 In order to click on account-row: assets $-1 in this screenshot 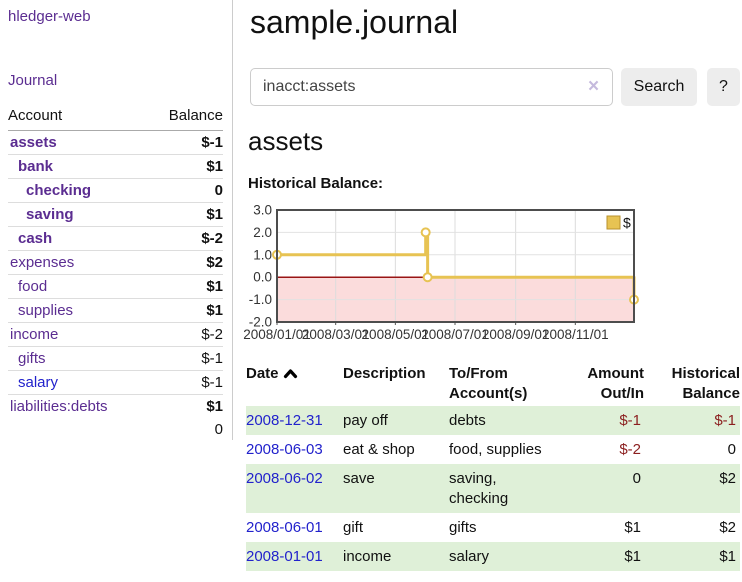, I will do `click(115, 143)`.